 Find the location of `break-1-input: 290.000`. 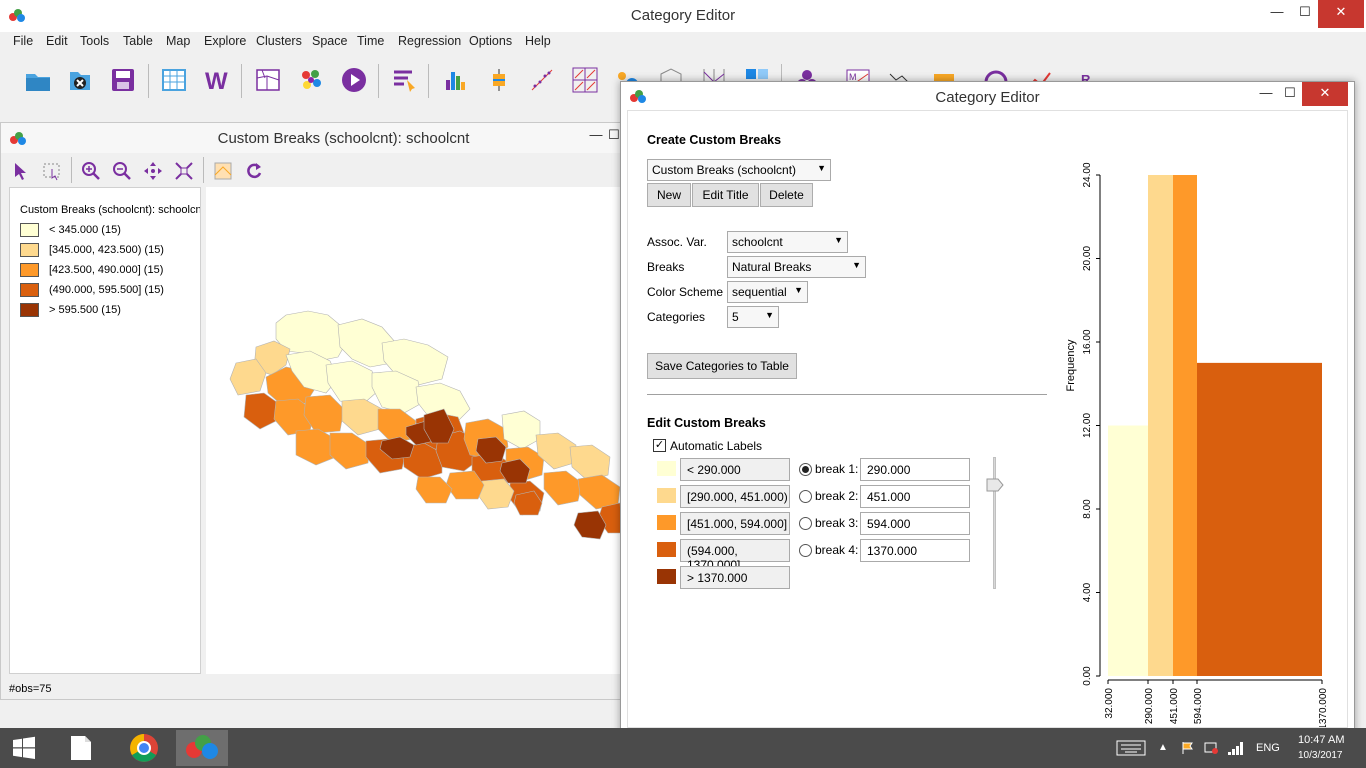

break-1-input: 290.000 is located at coordinates (915, 469).